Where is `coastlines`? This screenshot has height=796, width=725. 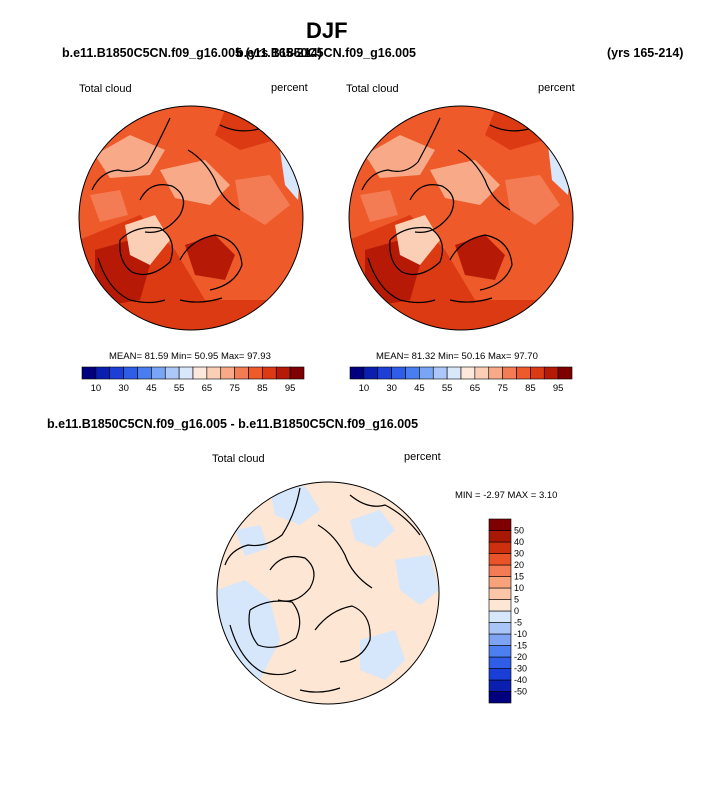
coastlines is located at coordinates (322, 590).